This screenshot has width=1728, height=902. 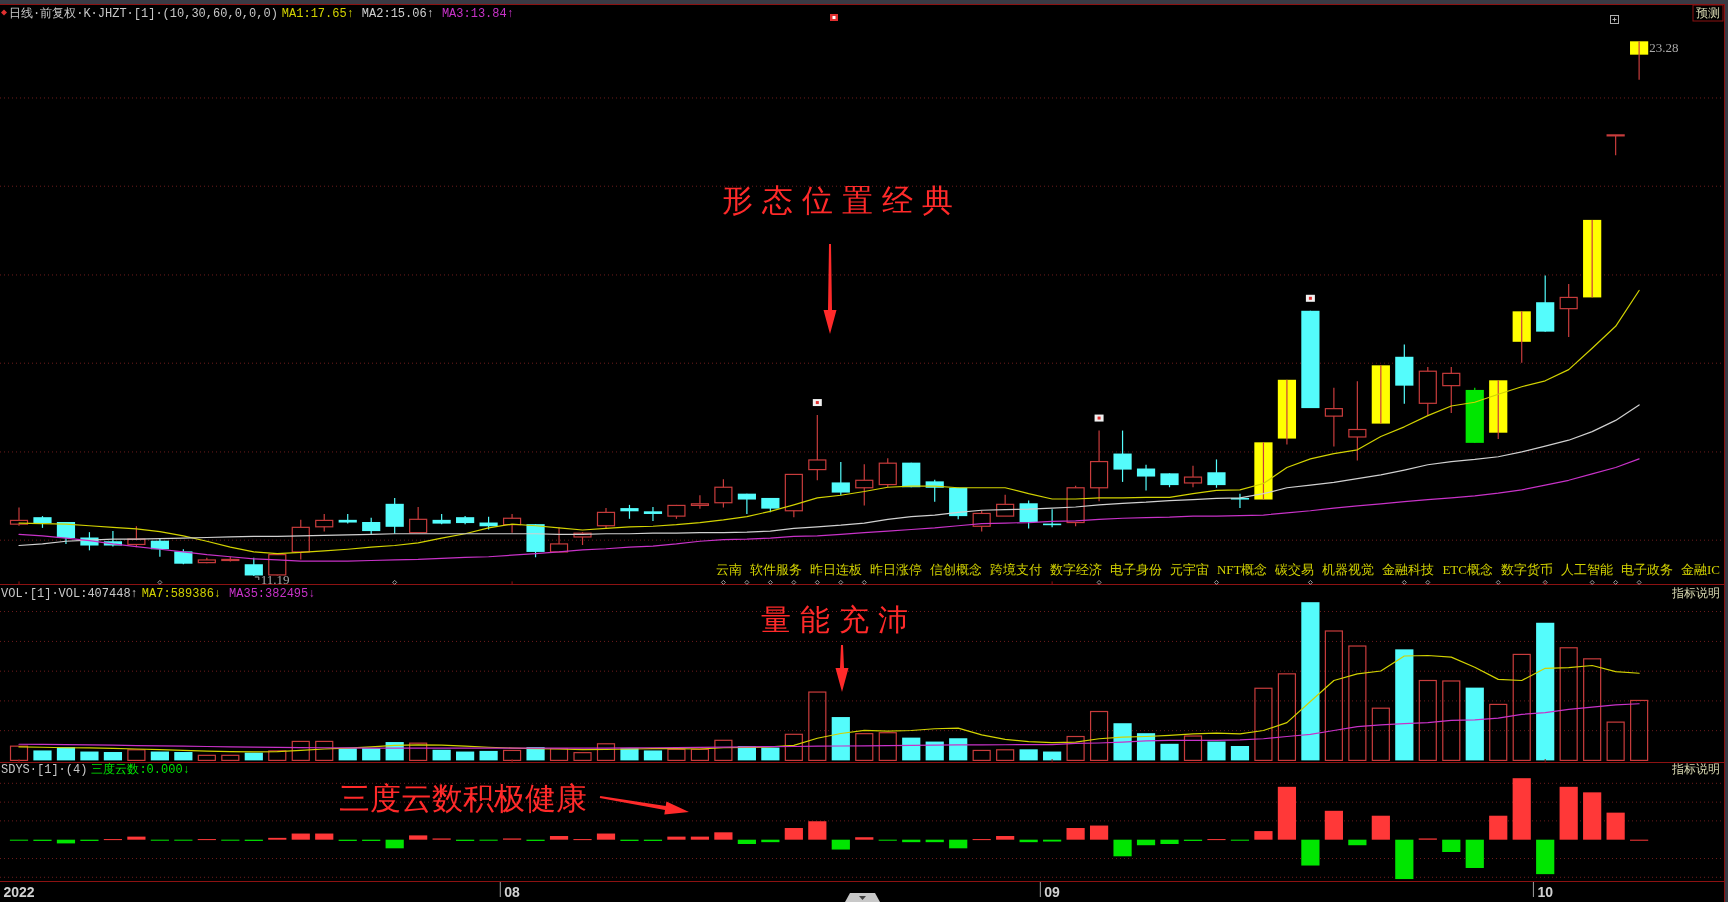 I want to click on annotation: 昨日连板, so click(x=835, y=570).